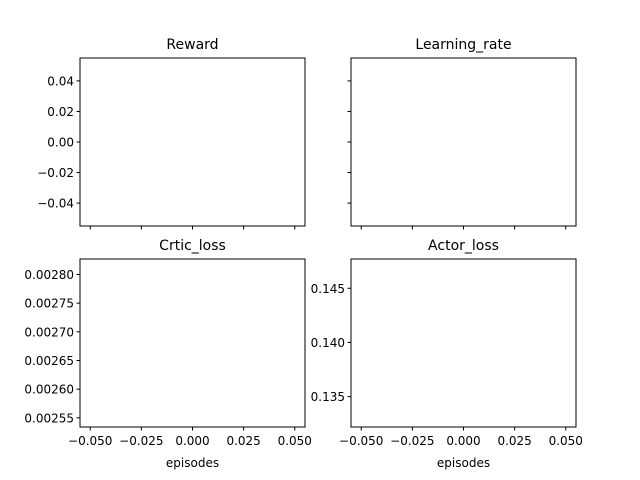  Describe the element at coordinates (463, 246) in the screenshot. I see `subplot-title: Actor_loss` at that location.